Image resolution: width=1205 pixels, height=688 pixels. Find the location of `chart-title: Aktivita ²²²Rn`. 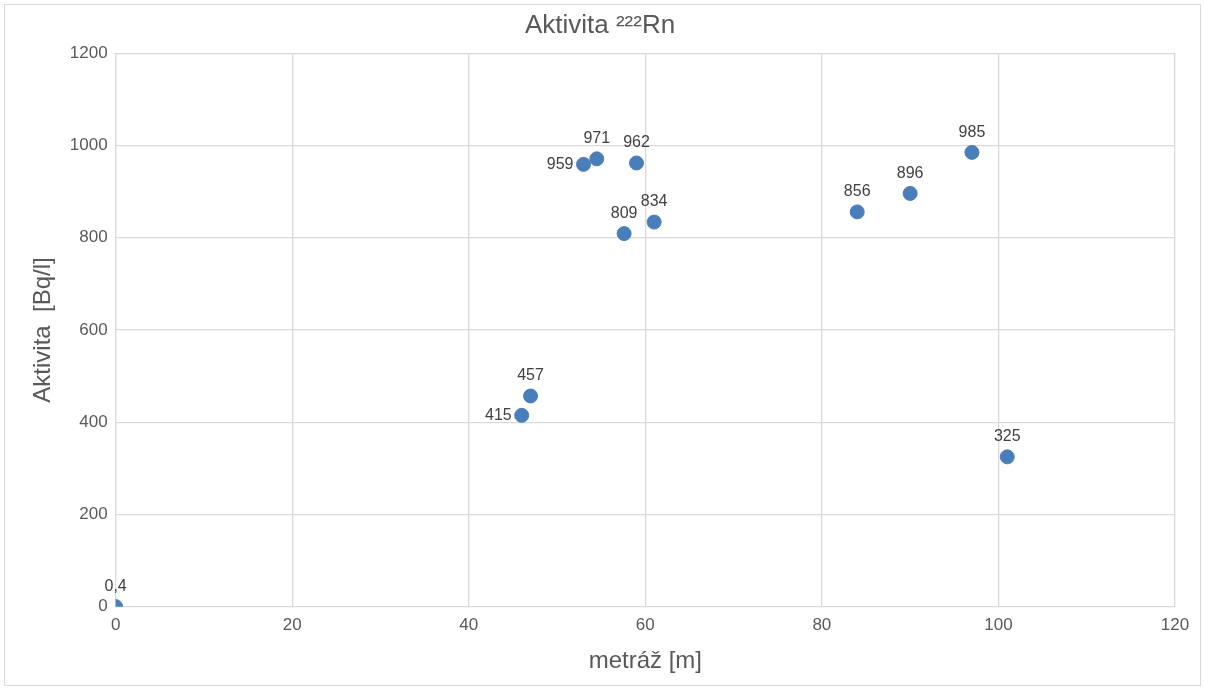

chart-title: Aktivita ²²²Rn is located at coordinates (600, 23).